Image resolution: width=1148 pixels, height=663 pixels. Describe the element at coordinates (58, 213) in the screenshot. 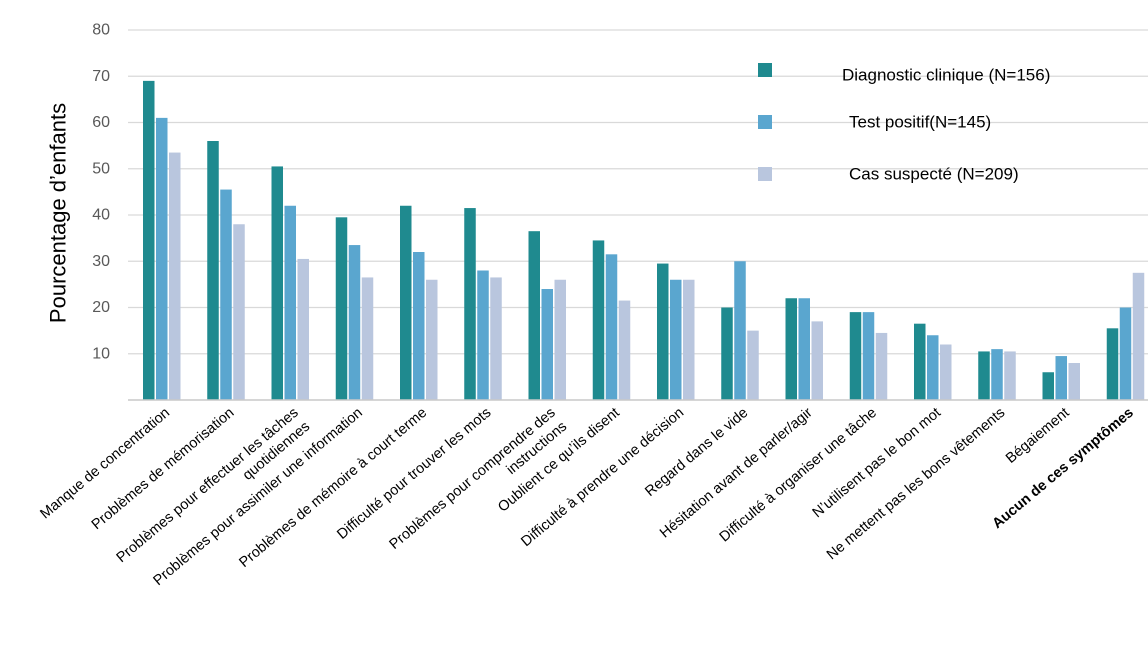

I see `y-axis-label: Pourcentage d’enfants` at that location.